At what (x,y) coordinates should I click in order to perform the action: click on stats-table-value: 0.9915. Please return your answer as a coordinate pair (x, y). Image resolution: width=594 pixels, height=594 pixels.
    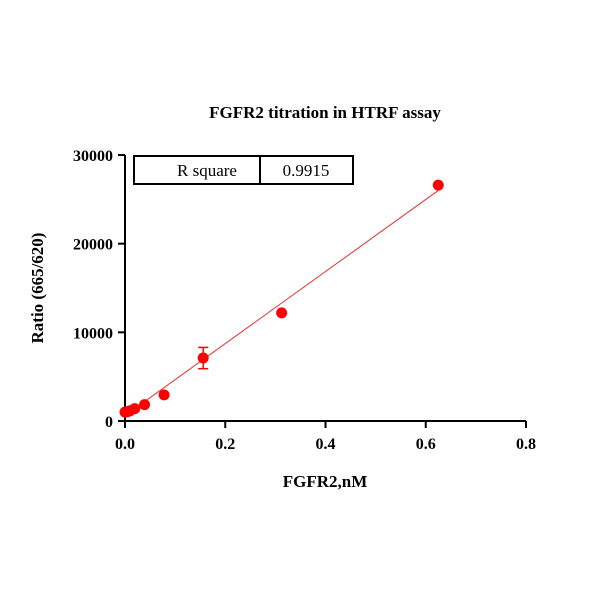
    Looking at the image, I should click on (306, 170).